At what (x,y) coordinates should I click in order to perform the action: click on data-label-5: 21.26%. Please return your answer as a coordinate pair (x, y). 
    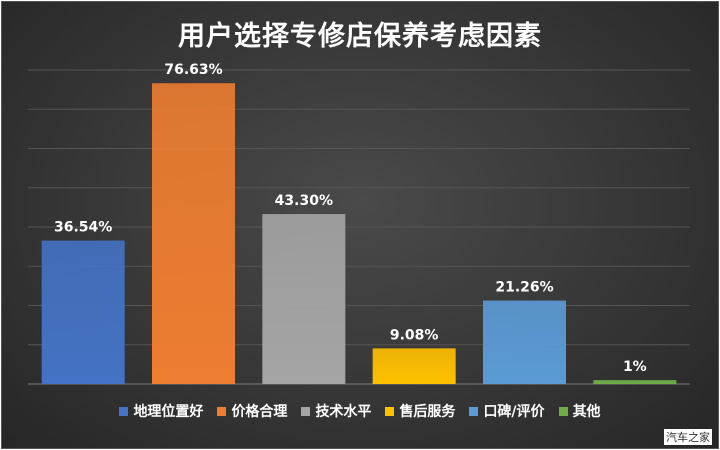
    Looking at the image, I should click on (524, 288).